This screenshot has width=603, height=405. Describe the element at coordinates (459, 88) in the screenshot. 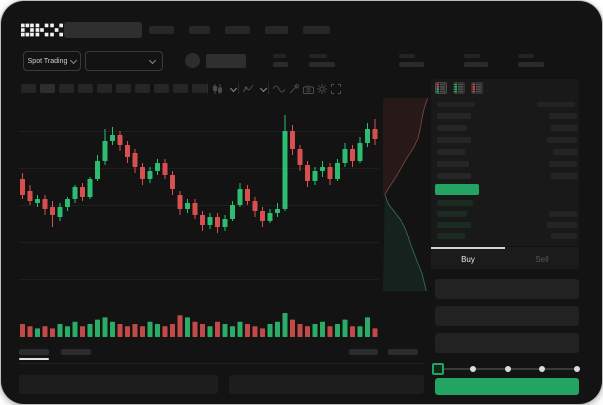

I see `book-bids-icon` at that location.